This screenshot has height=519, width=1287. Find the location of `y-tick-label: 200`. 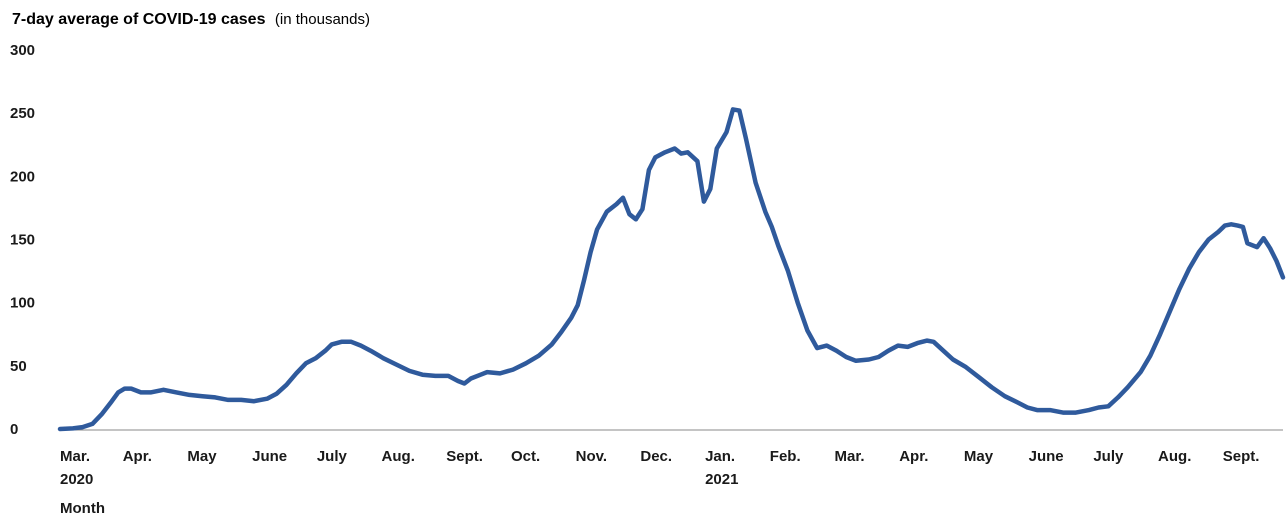

y-tick-label: 200 is located at coordinates (22, 176).